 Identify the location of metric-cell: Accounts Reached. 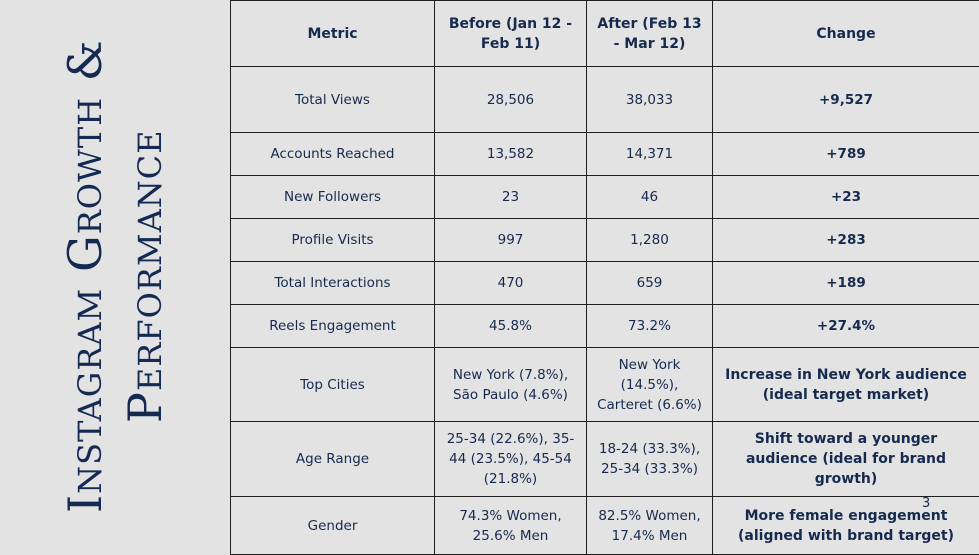
(333, 154).